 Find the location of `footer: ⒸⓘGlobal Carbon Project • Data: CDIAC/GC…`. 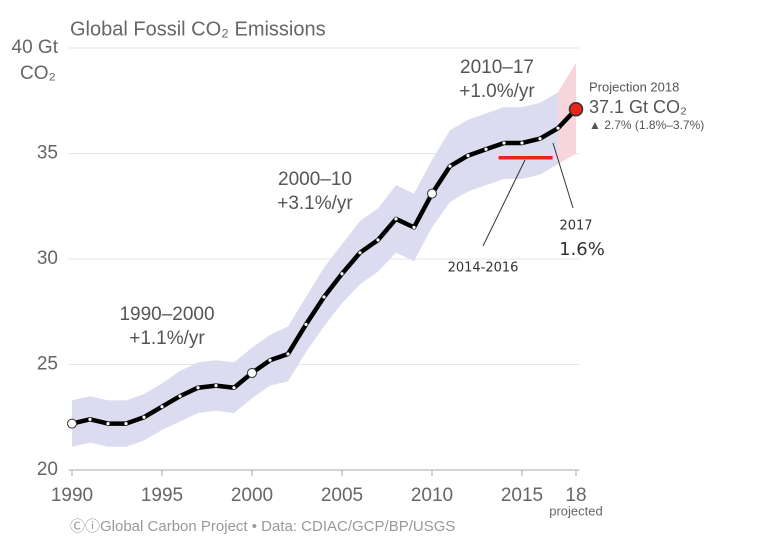

footer: ⒸⓘGlobal Carbon Project • Data: CDIAC/GC… is located at coordinates (262, 526).